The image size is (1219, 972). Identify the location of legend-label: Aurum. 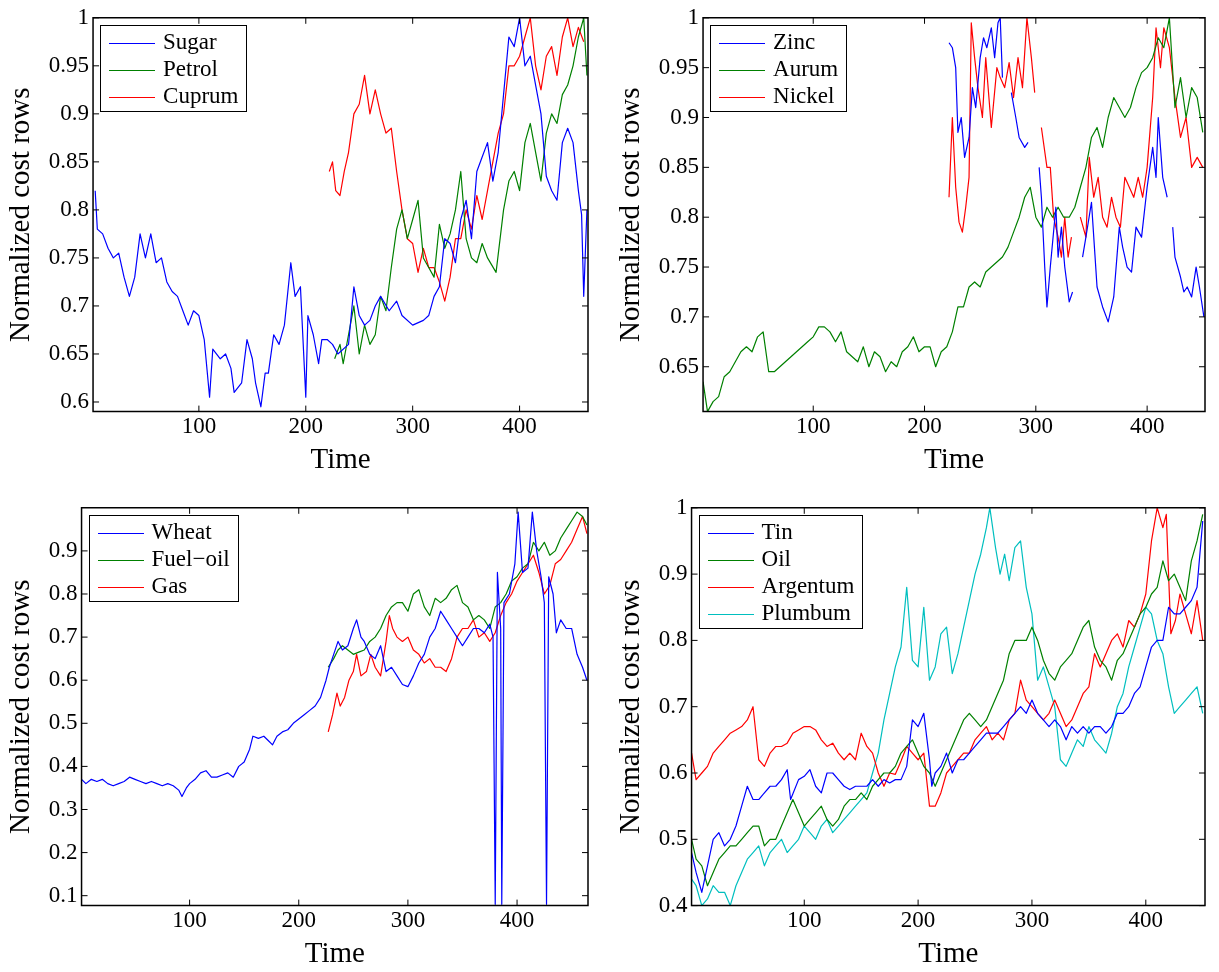
(806, 68).